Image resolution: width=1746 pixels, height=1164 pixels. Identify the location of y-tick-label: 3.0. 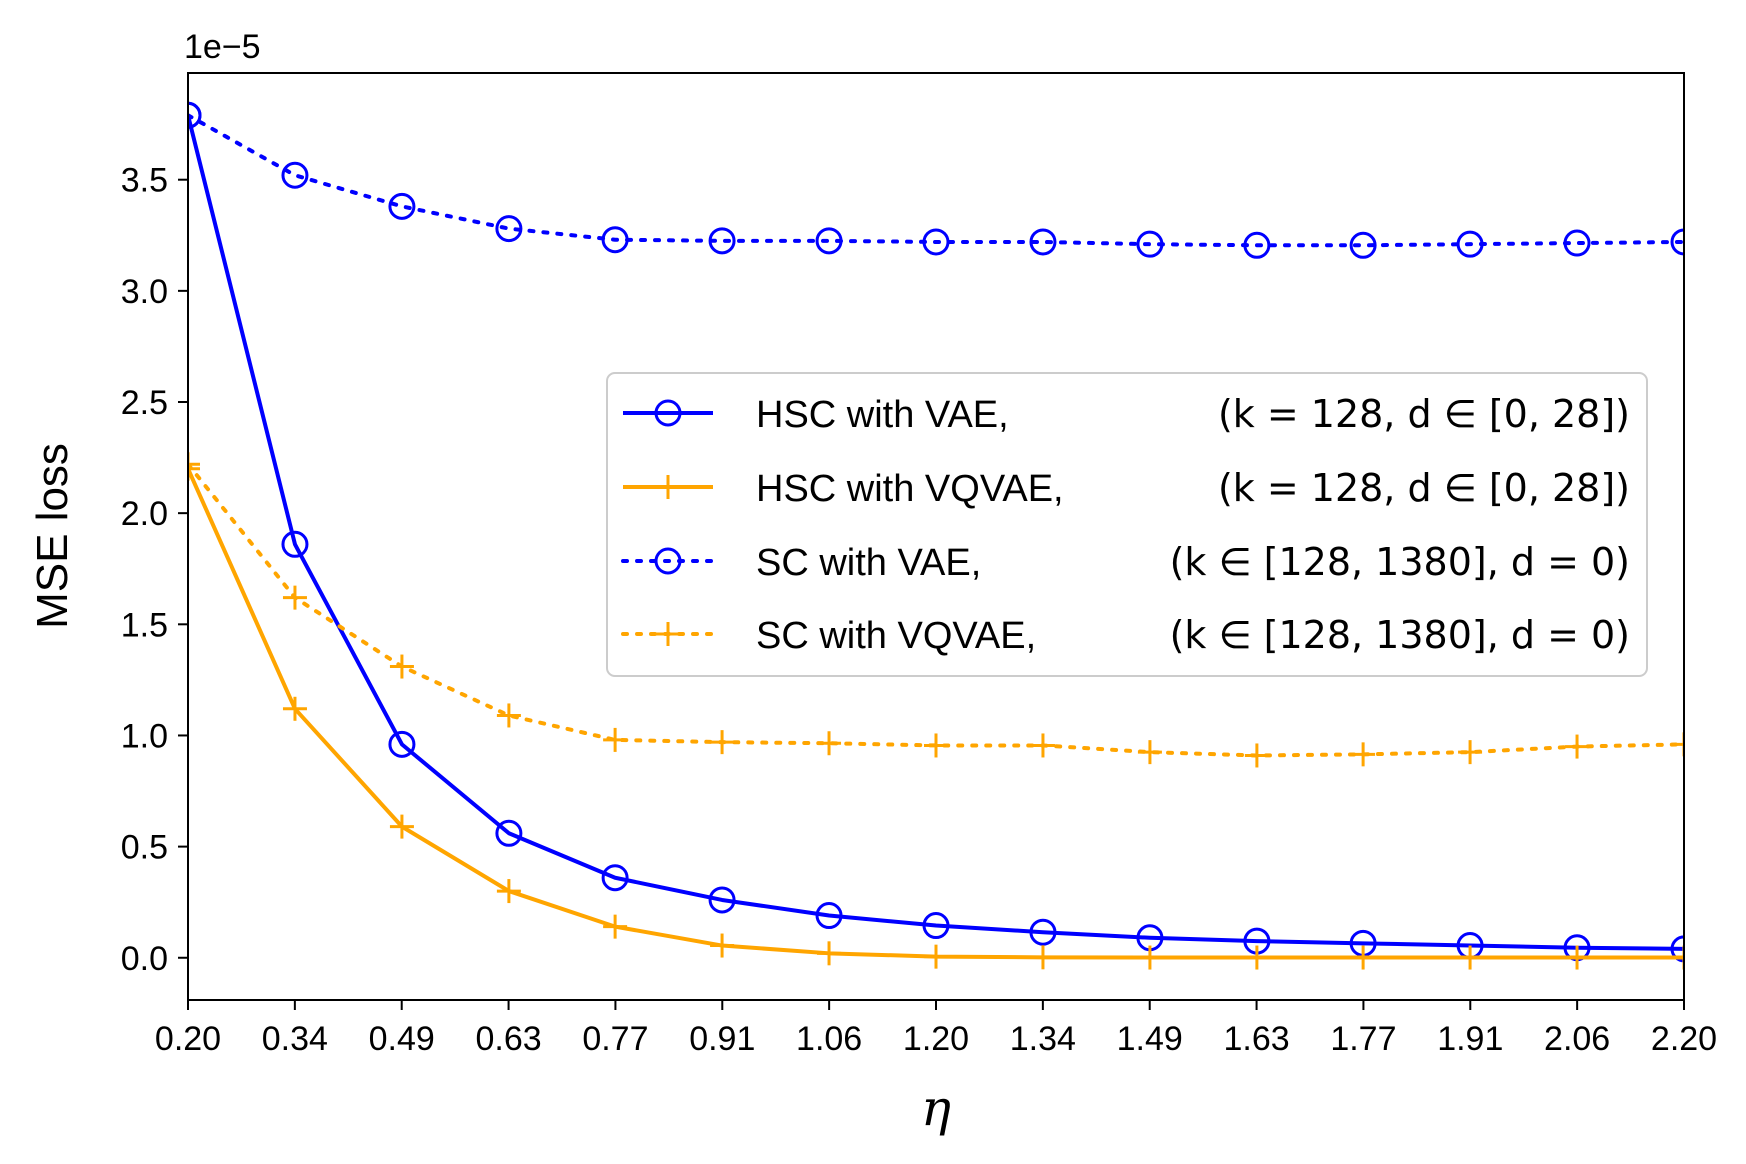
(144, 292).